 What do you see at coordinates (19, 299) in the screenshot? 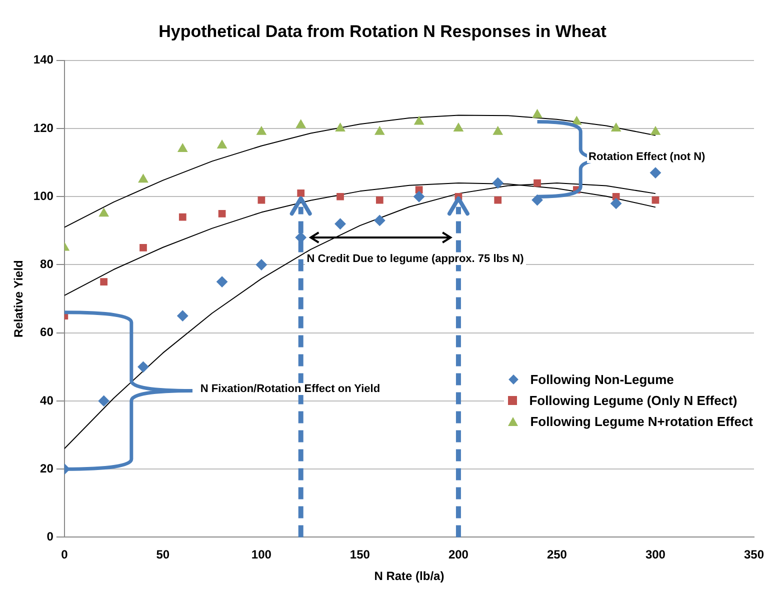
I see `y-axis-title: Relative Yield` at bounding box center [19, 299].